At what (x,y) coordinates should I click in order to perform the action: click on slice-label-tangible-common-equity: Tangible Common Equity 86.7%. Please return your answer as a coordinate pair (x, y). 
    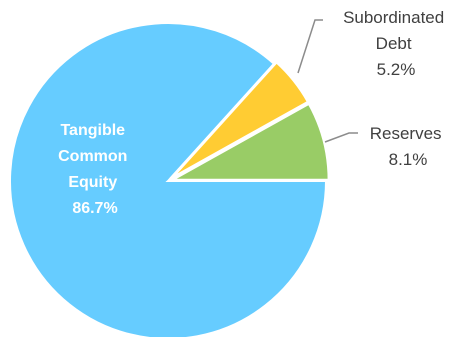
    Looking at the image, I should click on (95, 169).